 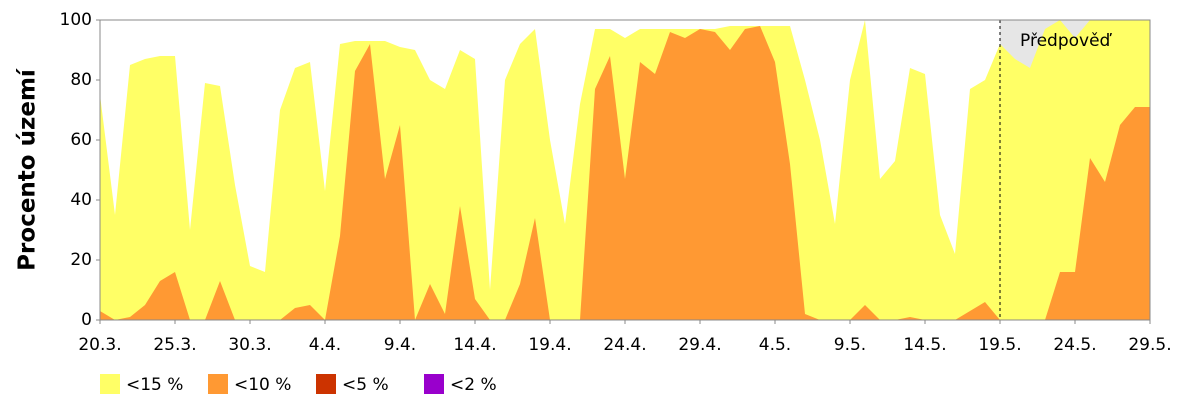 What do you see at coordinates (850, 345) in the screenshot?
I see `x-tick-label: 9.5.` at bounding box center [850, 345].